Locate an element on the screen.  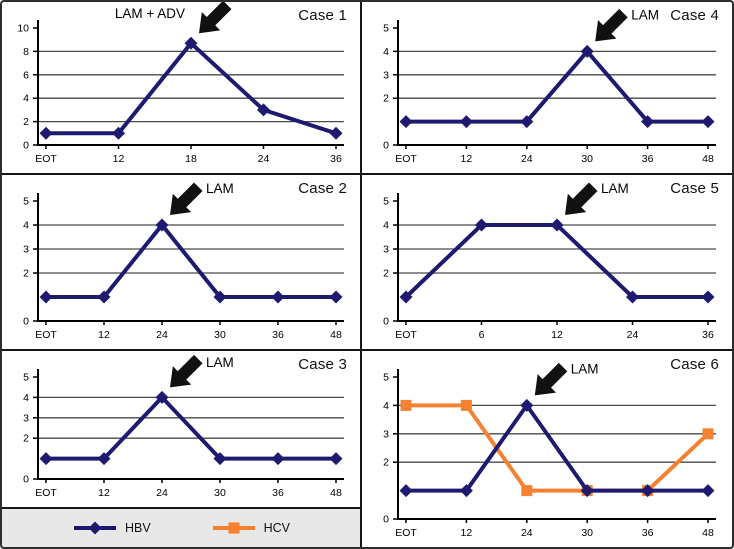
hcv-line-swatch-icon is located at coordinates (234, 528).